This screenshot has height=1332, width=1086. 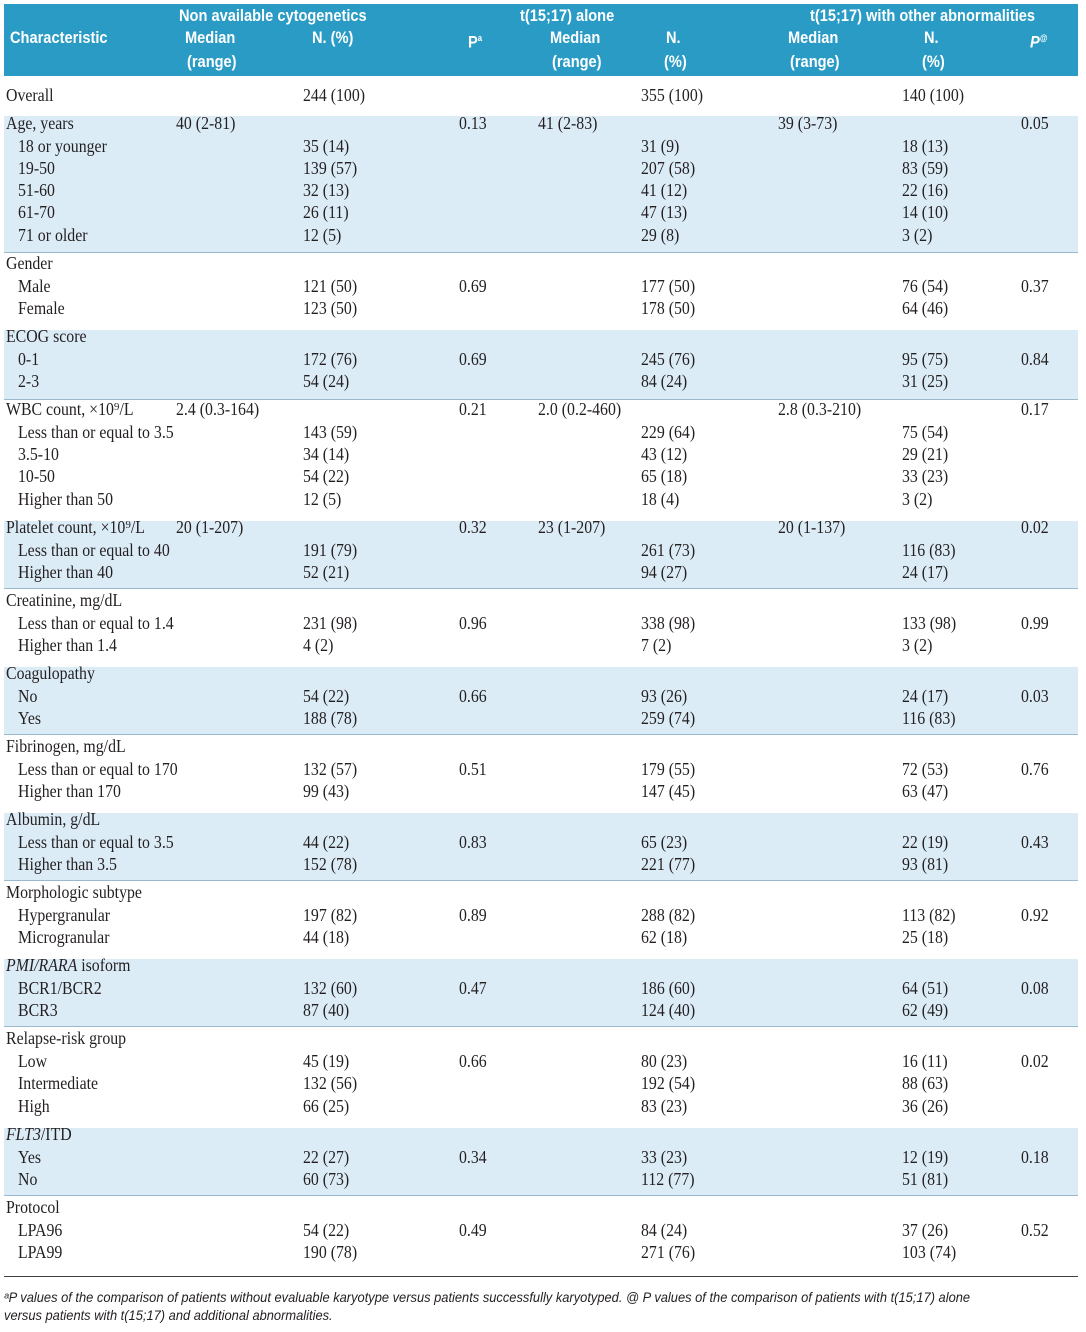 What do you see at coordinates (326, 842) in the screenshot?
I see `count-nonavail: 44 (22)` at bounding box center [326, 842].